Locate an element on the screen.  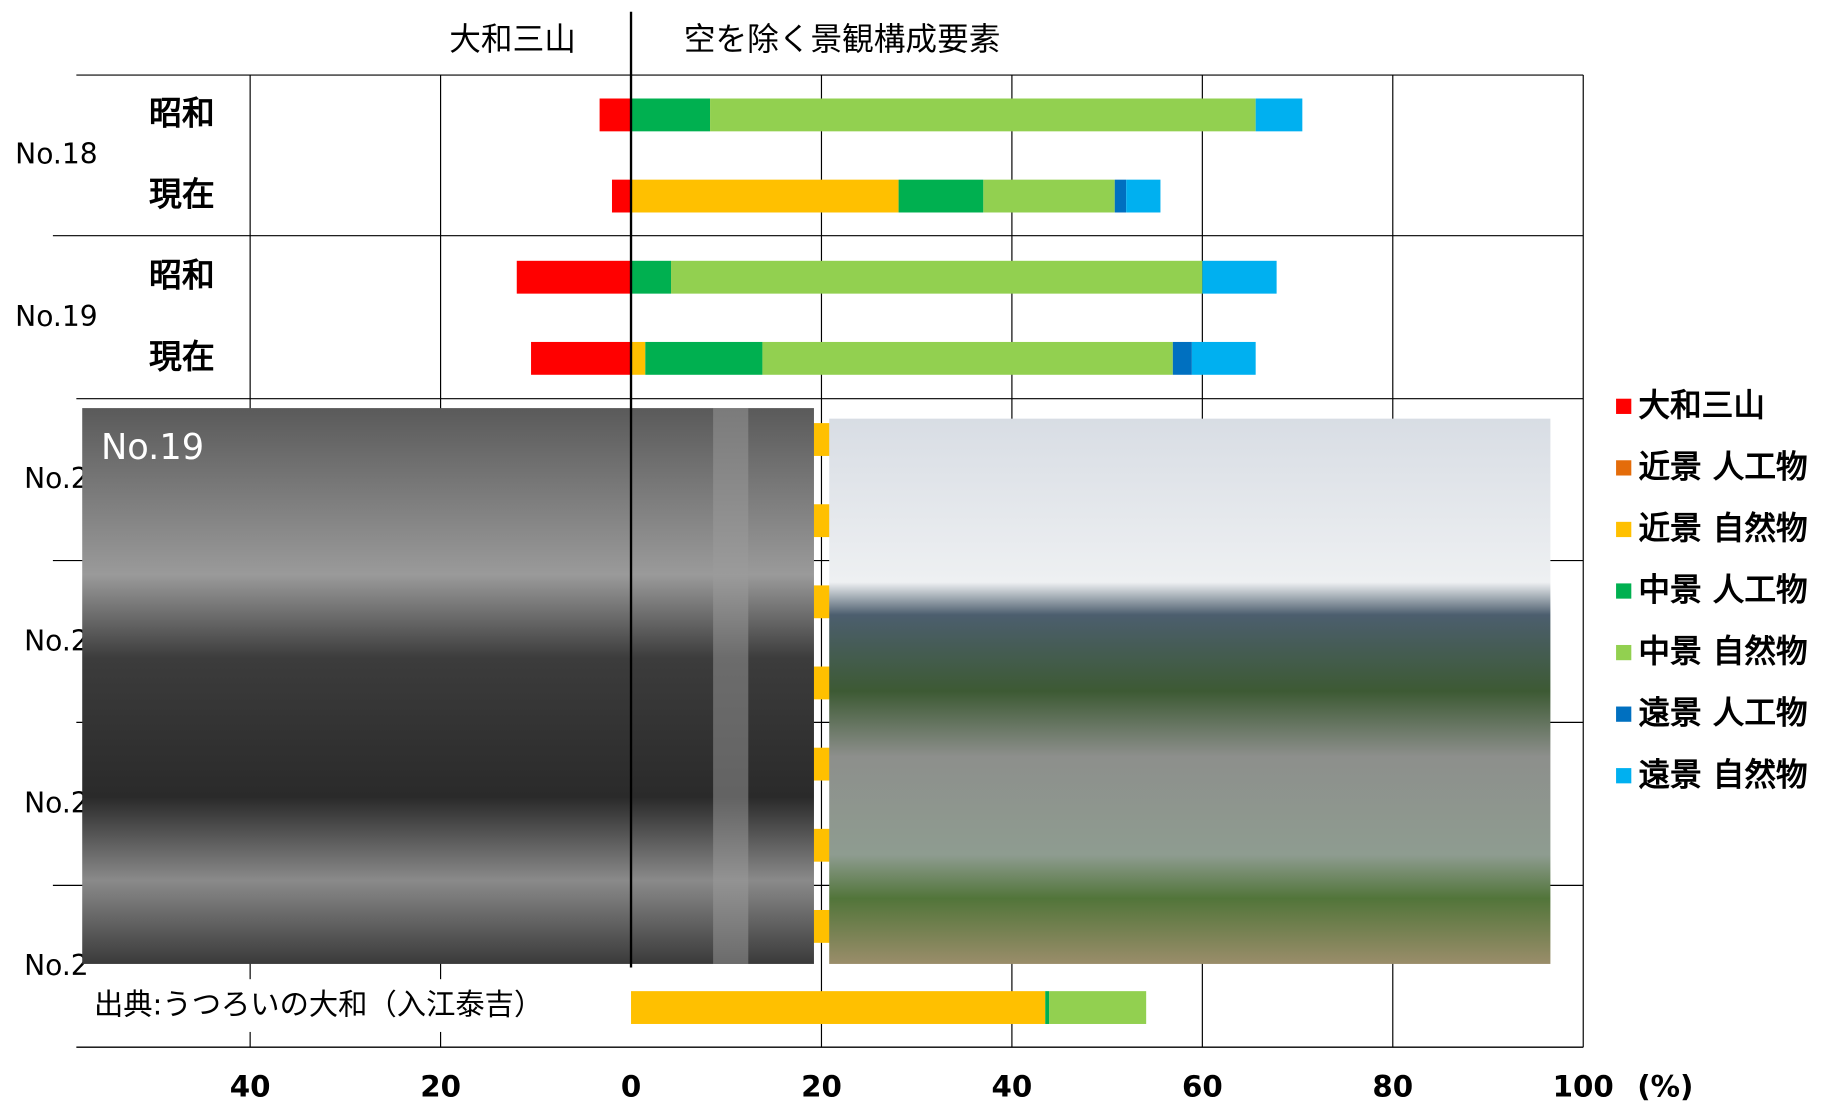
group-label: No.19 is located at coordinates (56, 316).